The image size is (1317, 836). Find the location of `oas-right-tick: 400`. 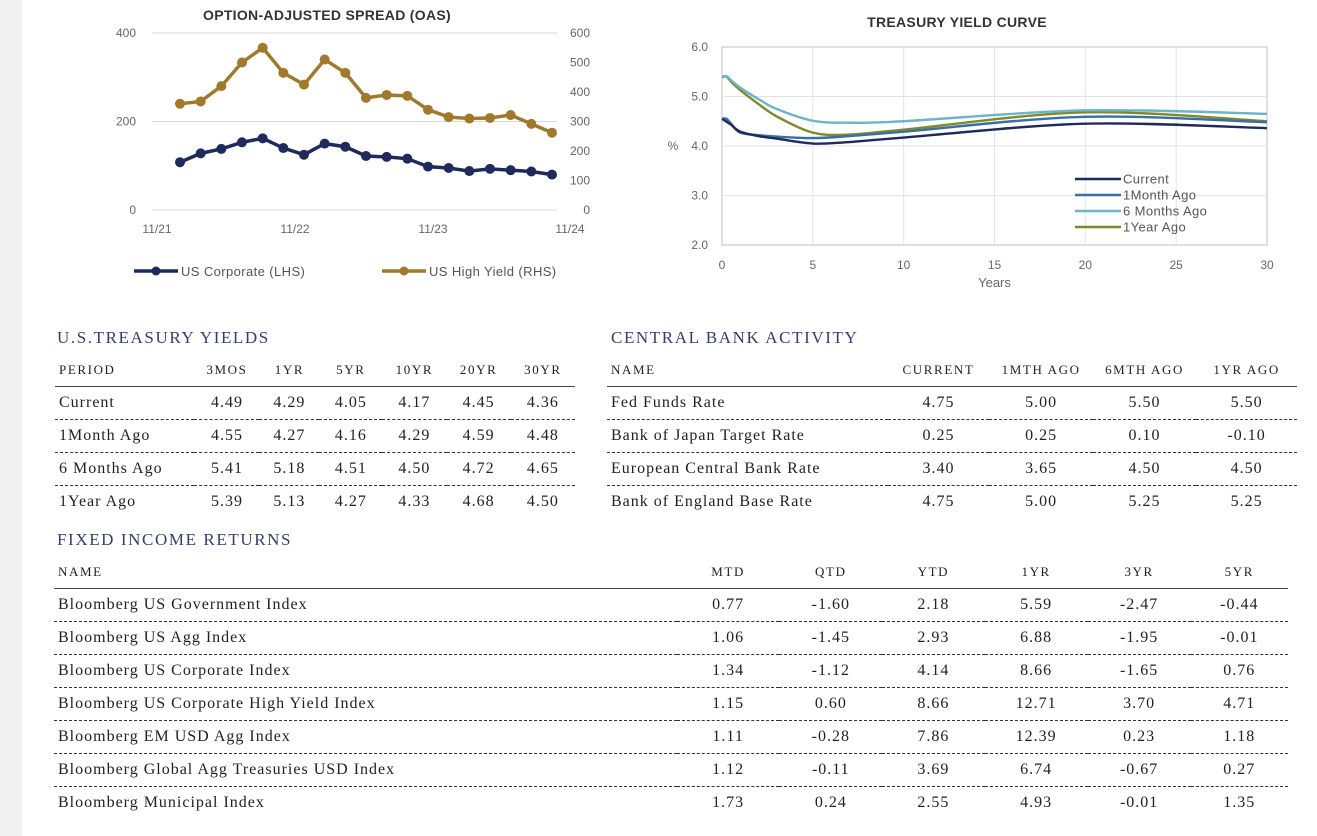

oas-right-tick: 400 is located at coordinates (580, 92).